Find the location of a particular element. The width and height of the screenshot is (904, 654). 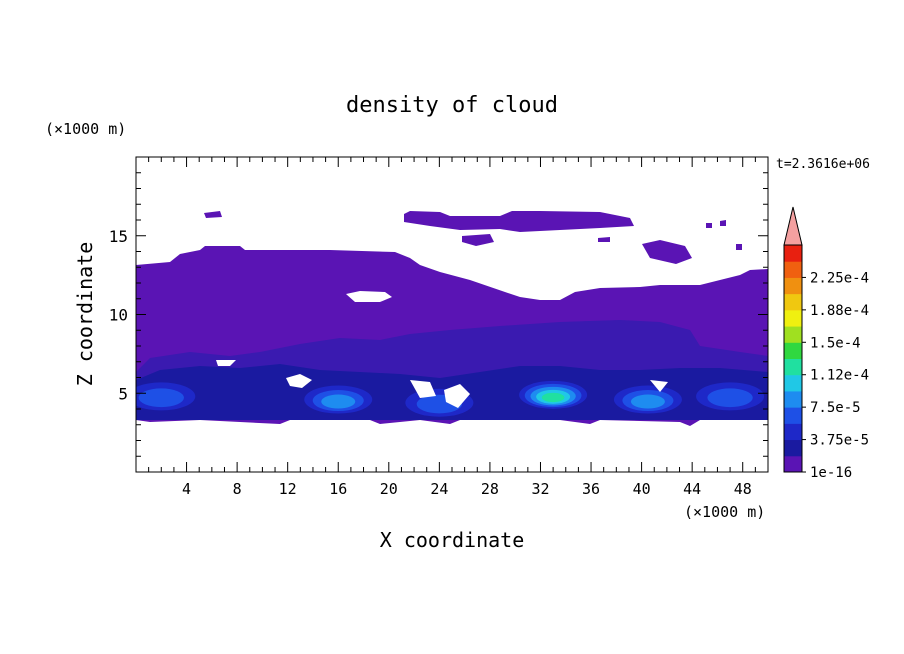

y-axis-label: Z coordinate is located at coordinates (85, 314).